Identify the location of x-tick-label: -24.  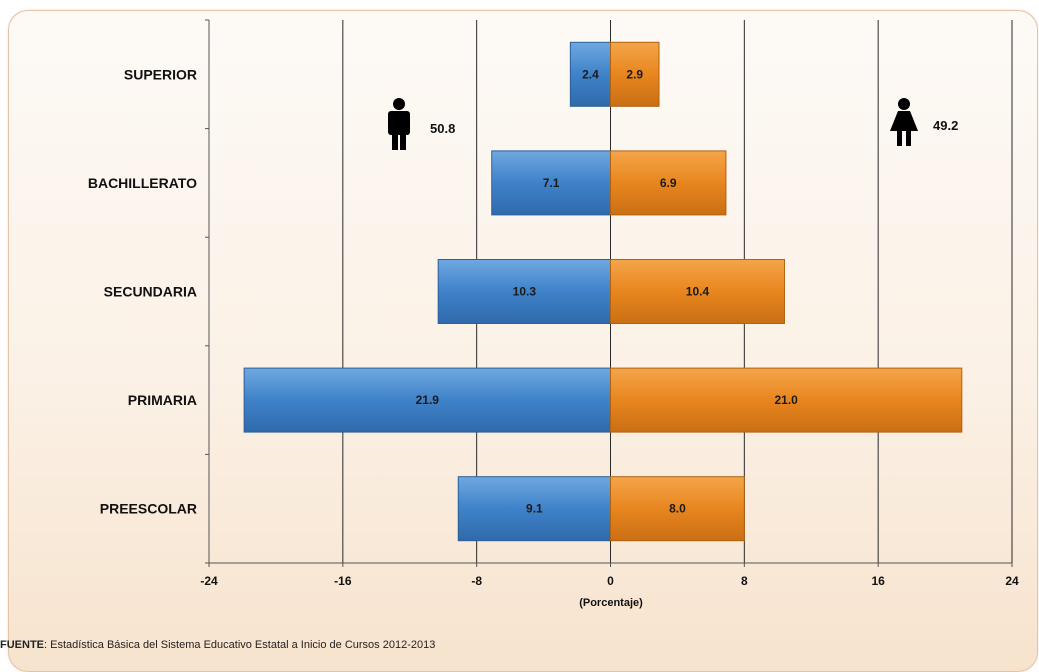
(209, 581).